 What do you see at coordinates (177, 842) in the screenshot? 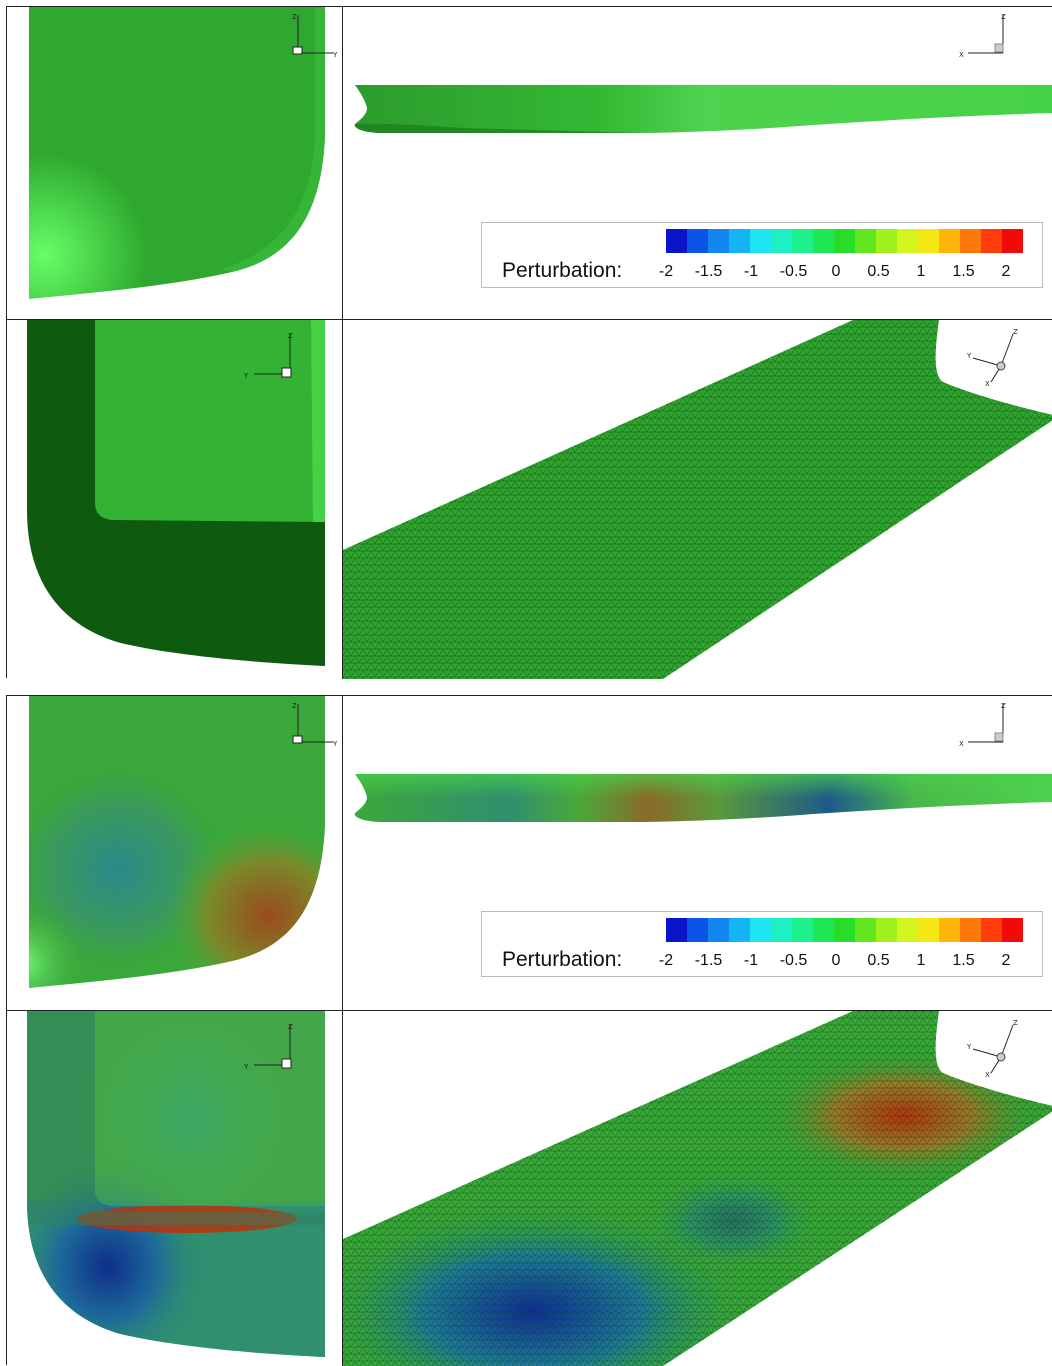
I see `front-hull-section` at bounding box center [177, 842].